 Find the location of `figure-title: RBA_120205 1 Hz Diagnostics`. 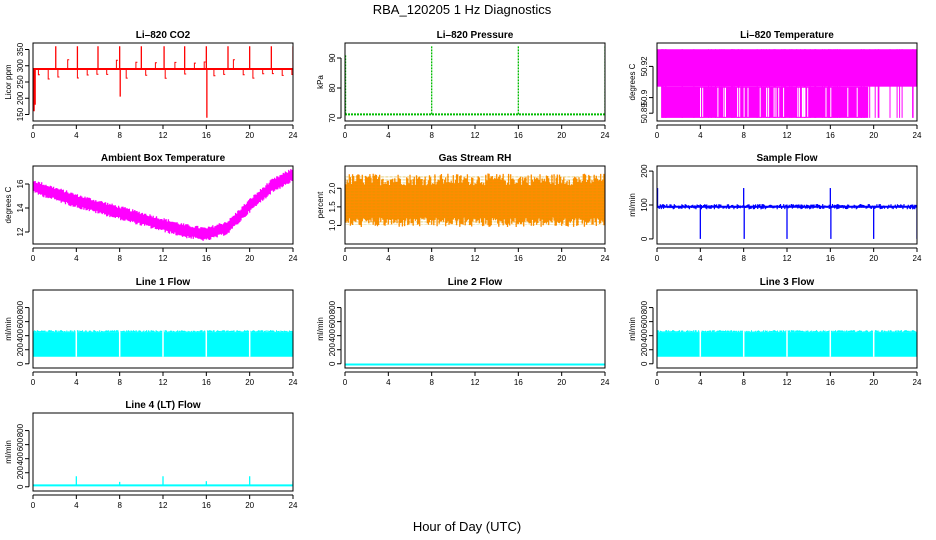

figure-title: RBA_120205 1 Hz Diagnostics is located at coordinates (462, 9).